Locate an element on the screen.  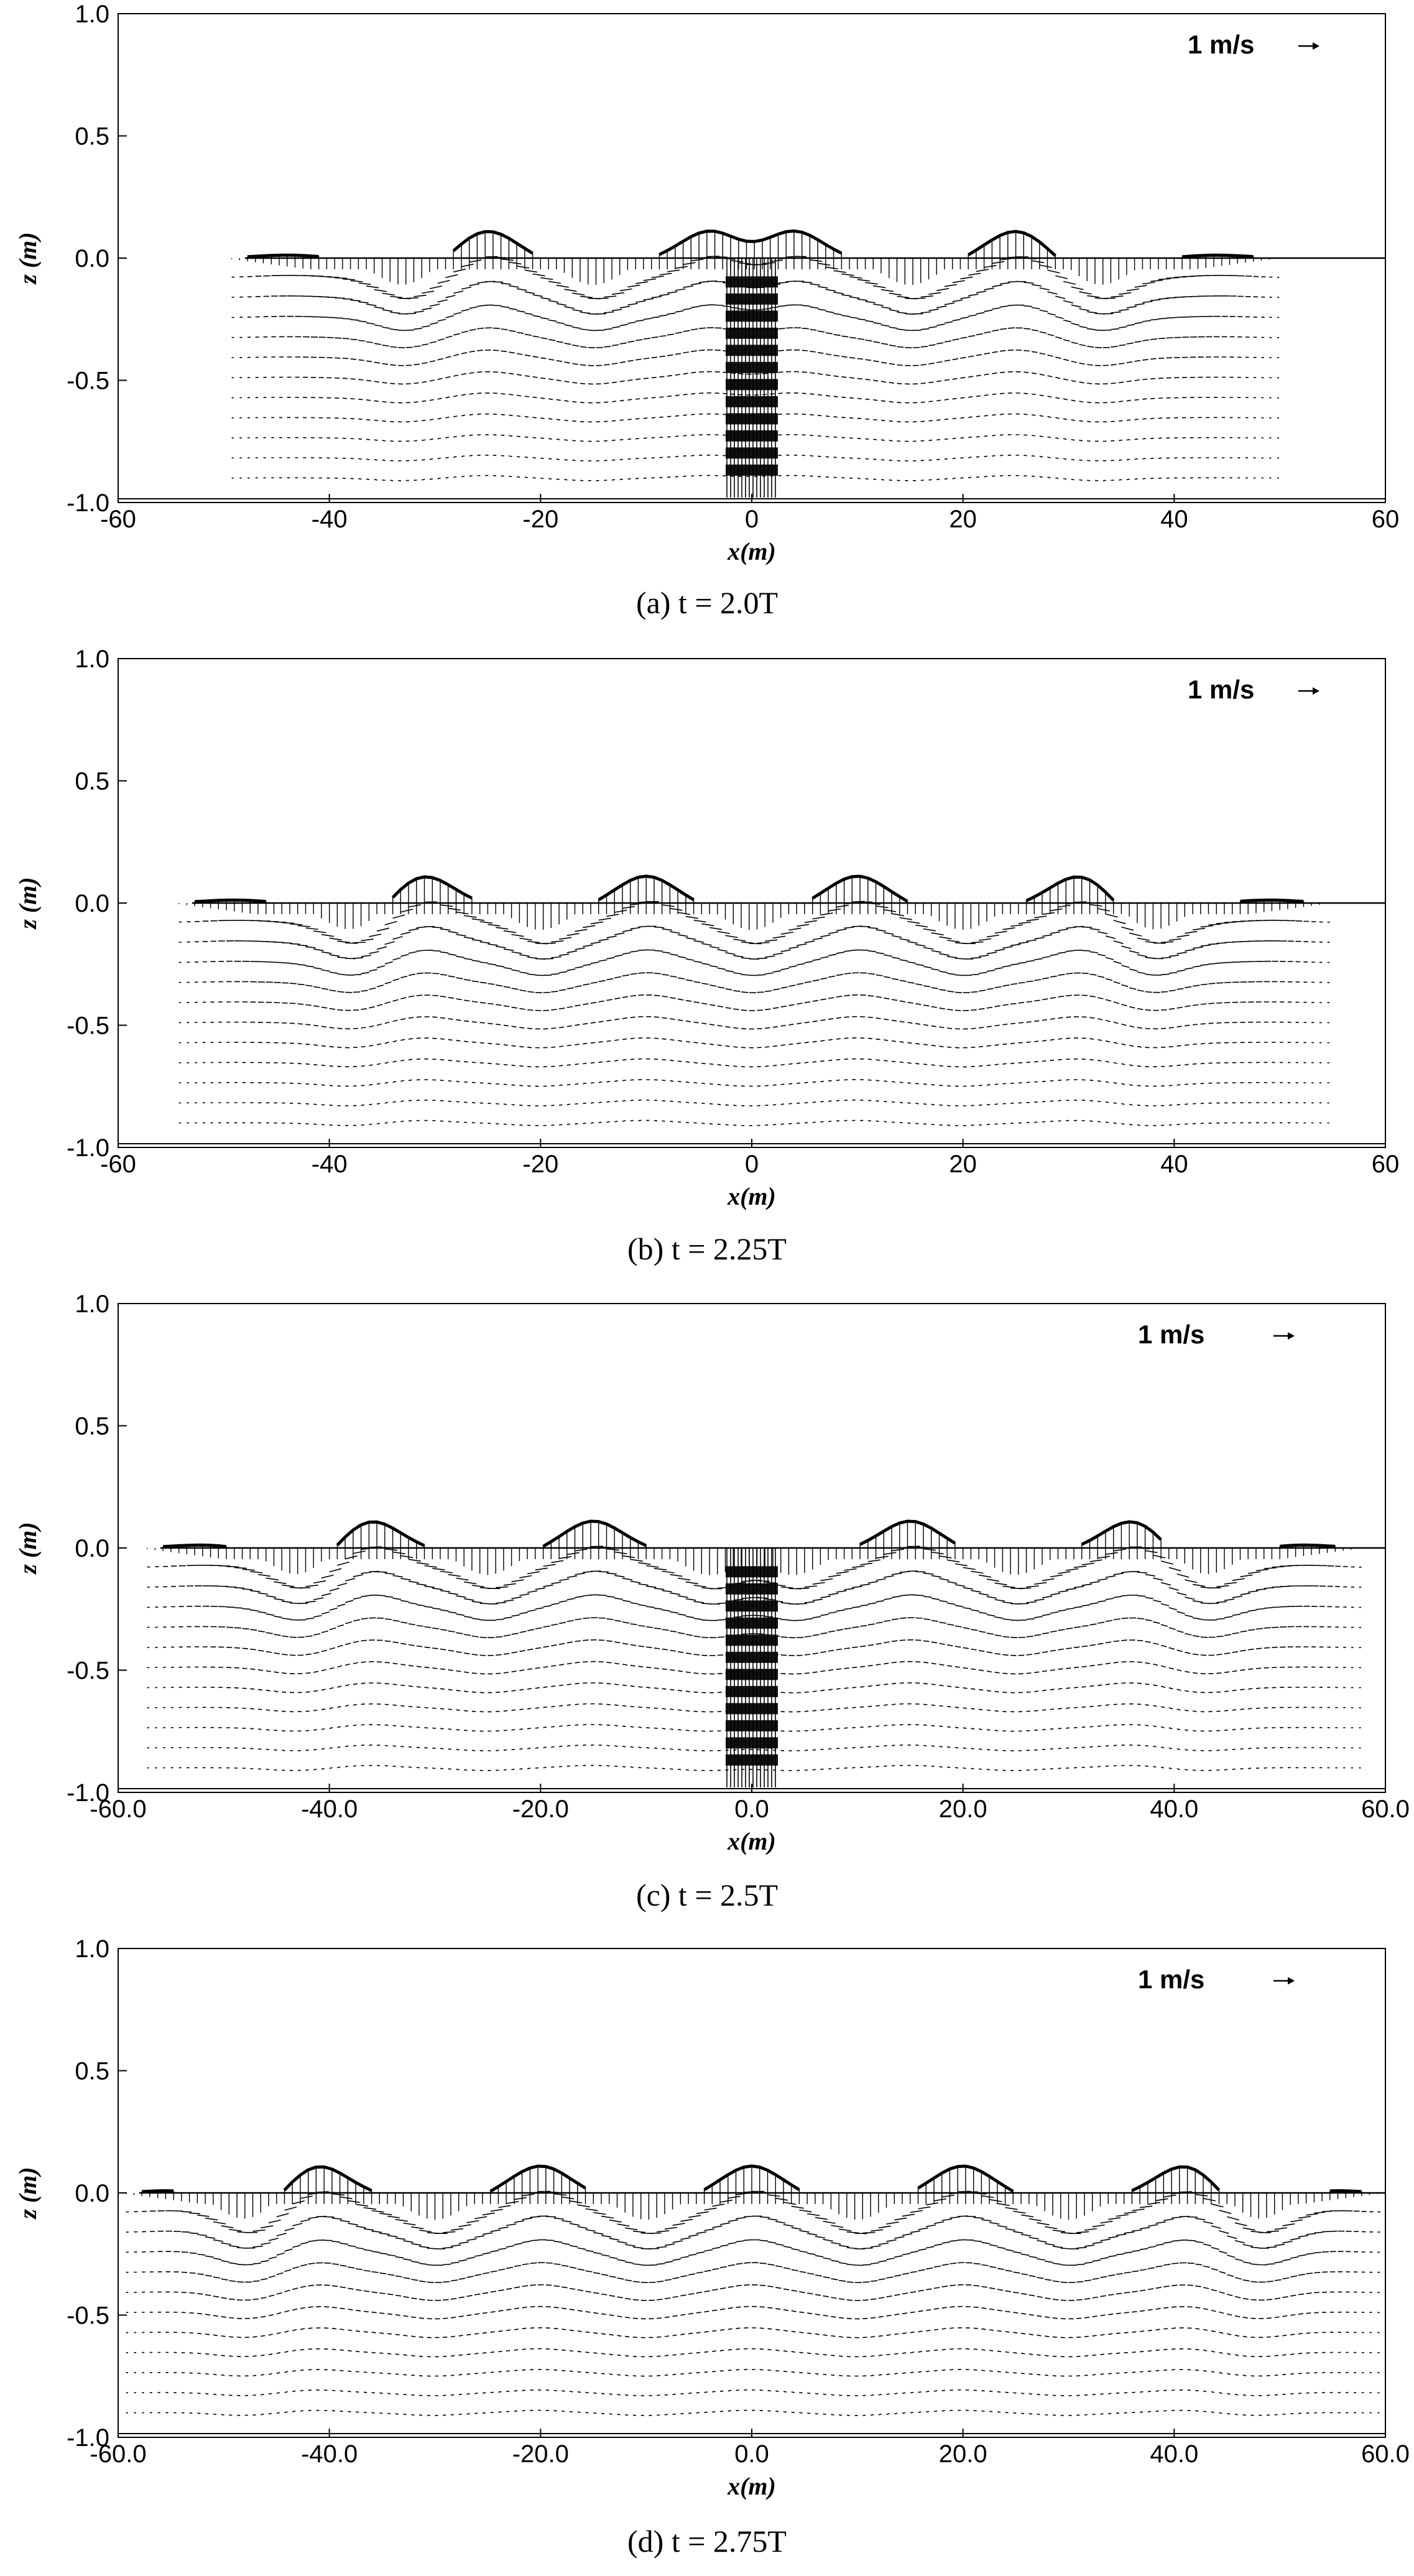
x-tick-label: 0 is located at coordinates (752, 520).